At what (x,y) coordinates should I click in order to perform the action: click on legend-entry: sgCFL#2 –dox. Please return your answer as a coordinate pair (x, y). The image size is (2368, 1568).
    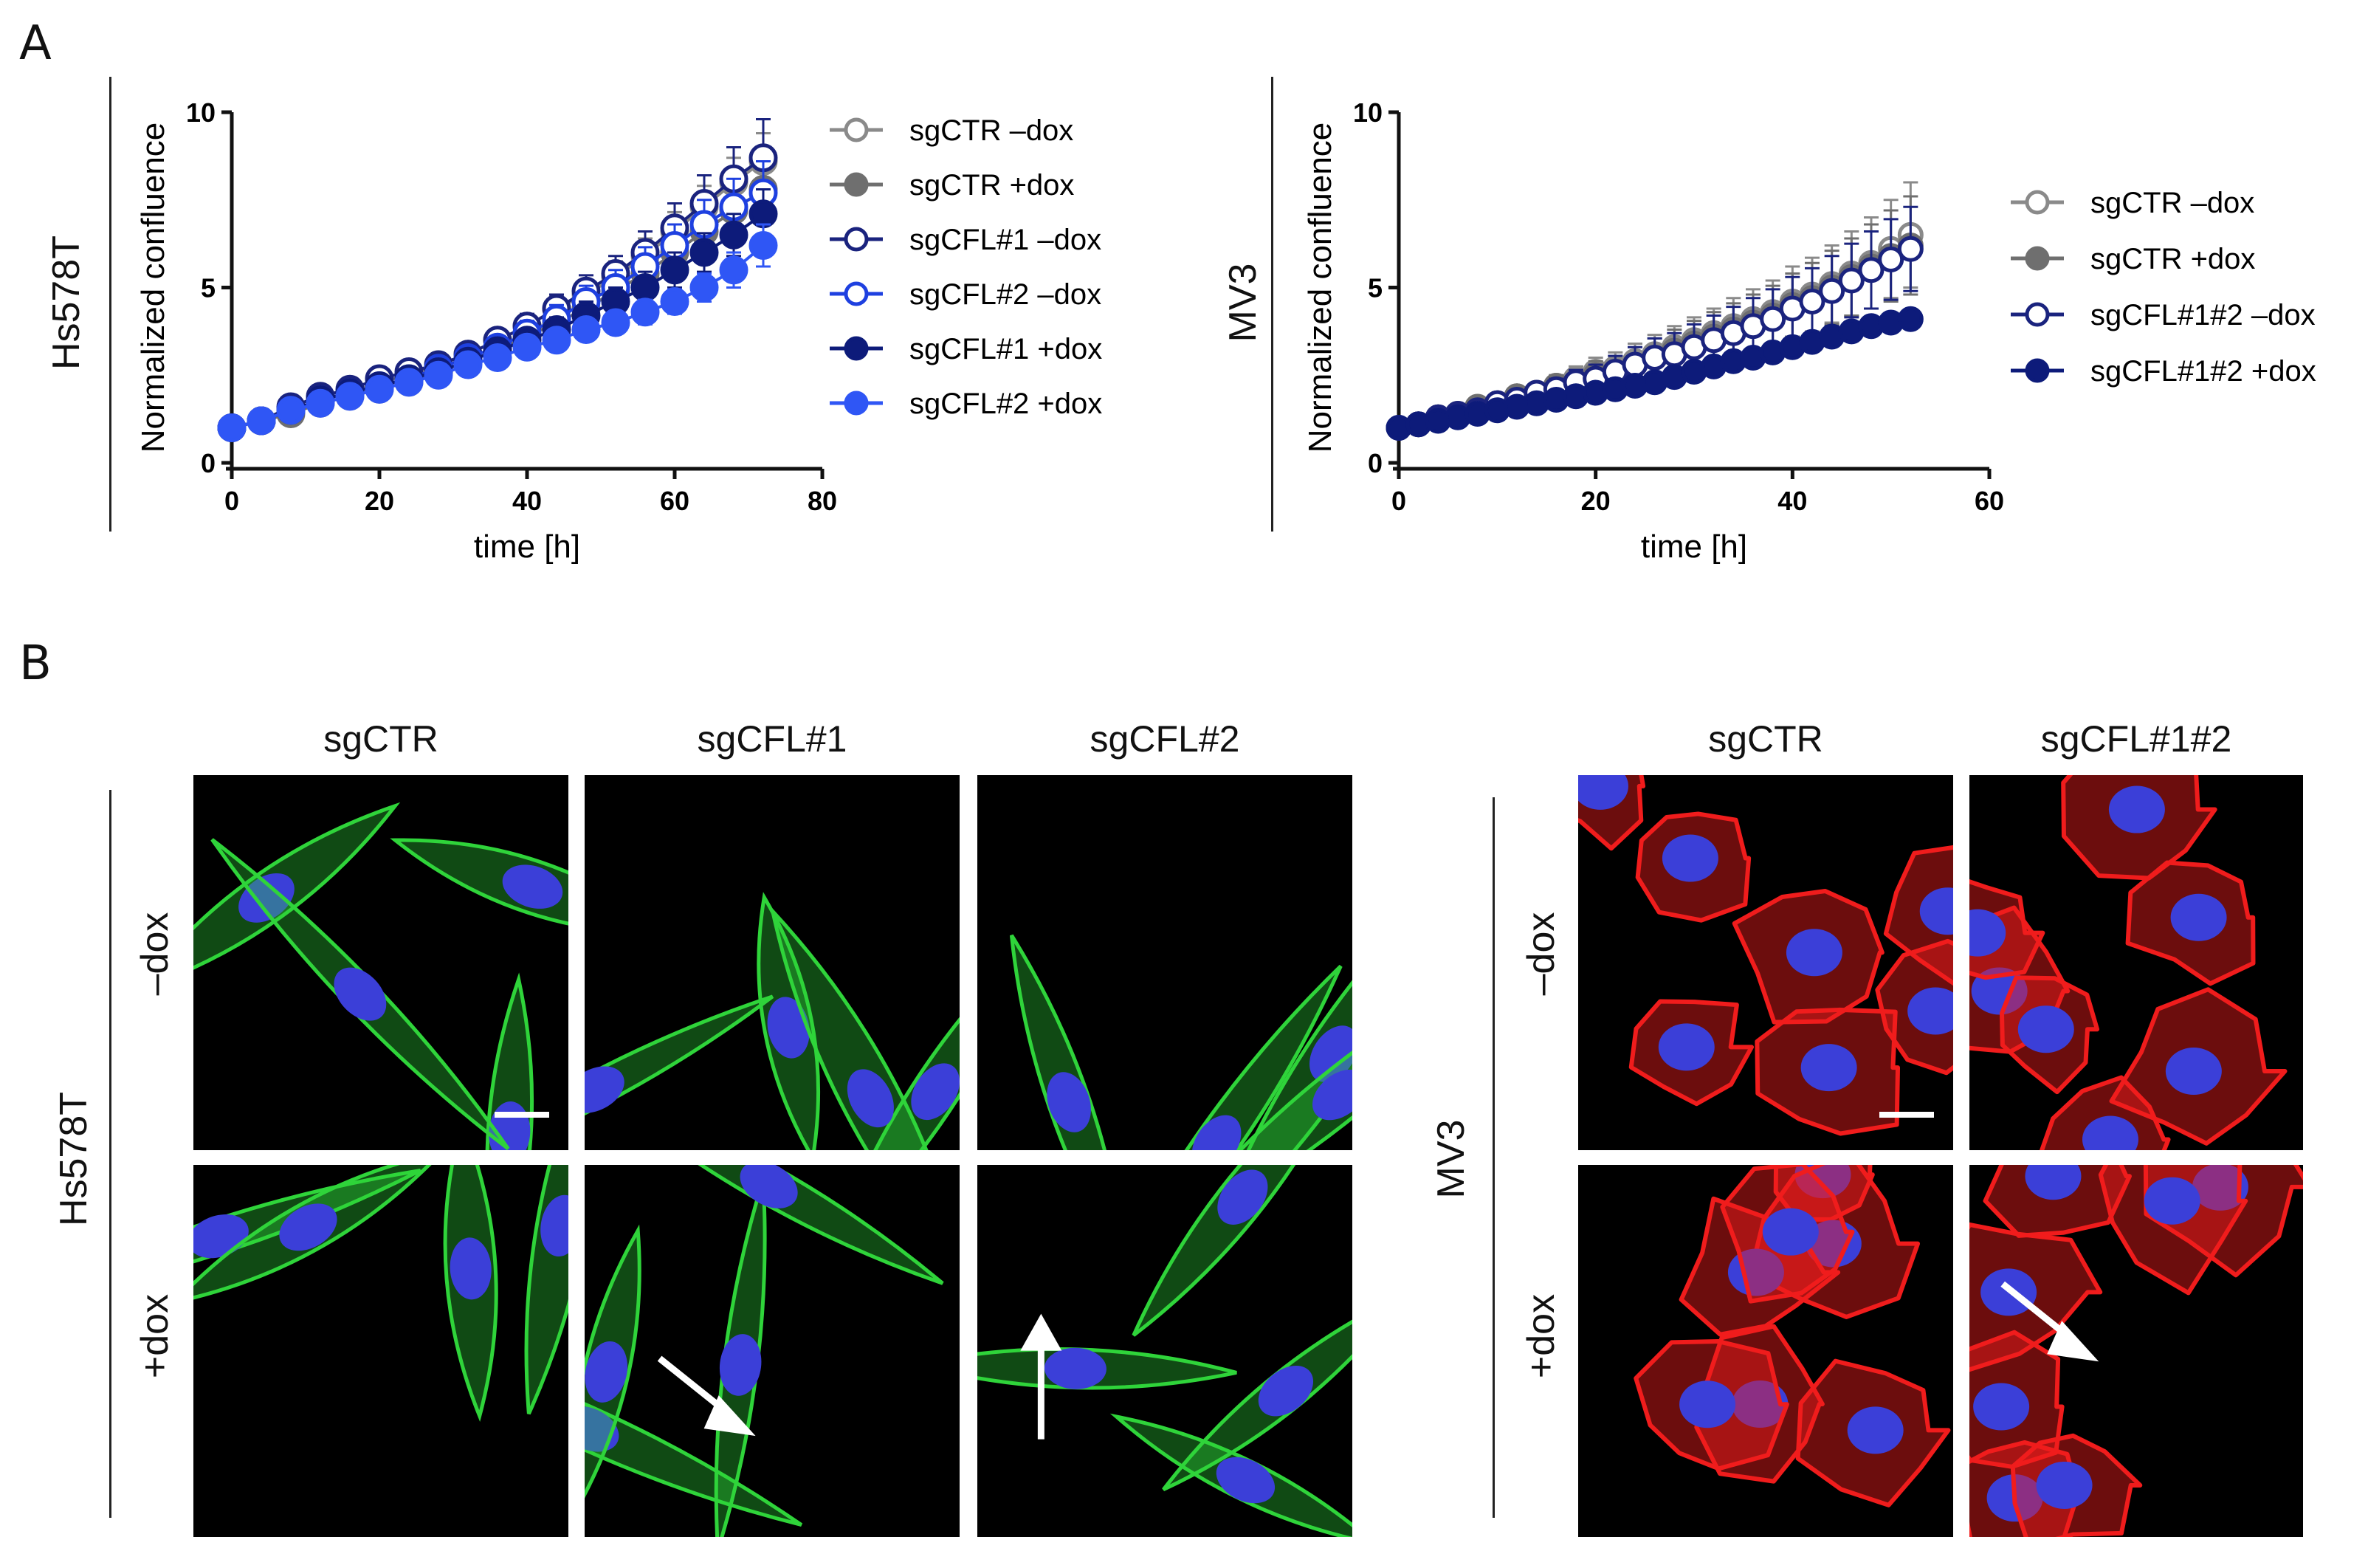
    Looking at the image, I should click on (1005, 294).